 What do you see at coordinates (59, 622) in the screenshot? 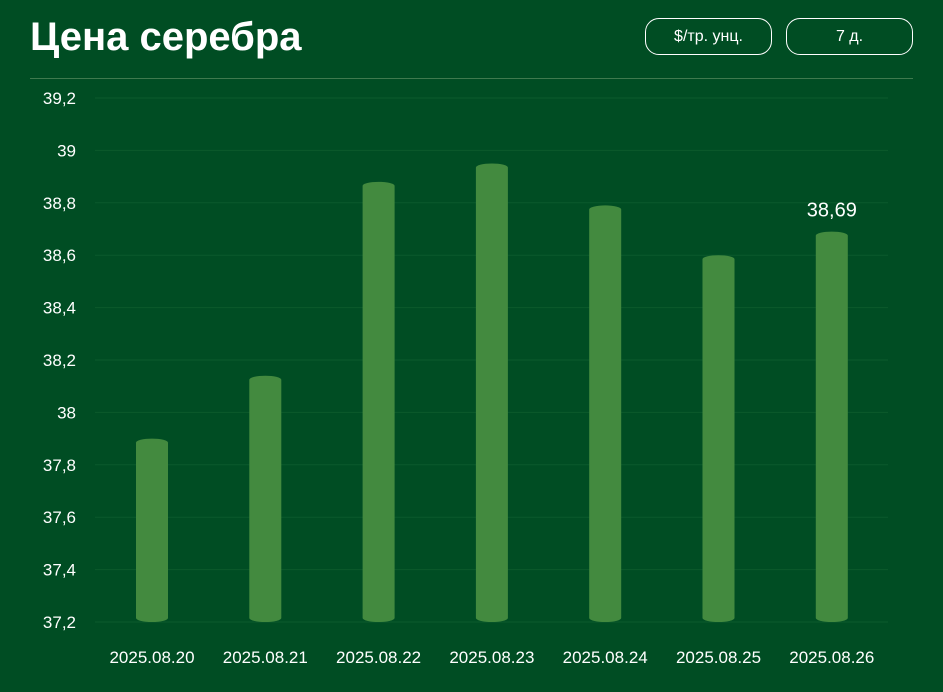
I see `y-tick-label: 37,2` at bounding box center [59, 622].